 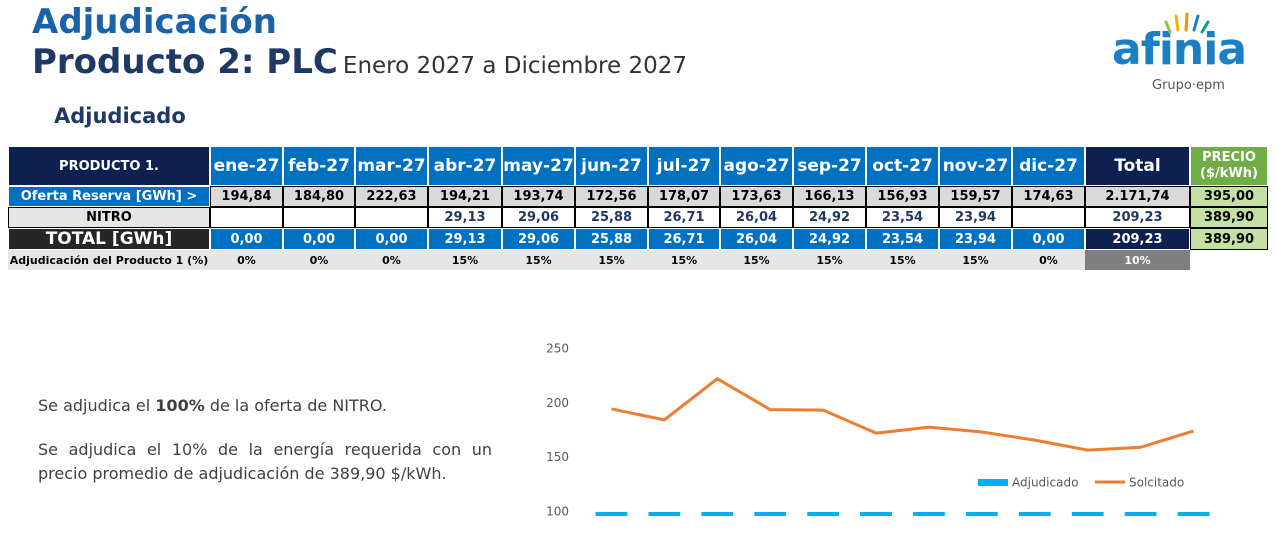 What do you see at coordinates (1137, 166) in the screenshot?
I see `total-header: Total` at bounding box center [1137, 166].